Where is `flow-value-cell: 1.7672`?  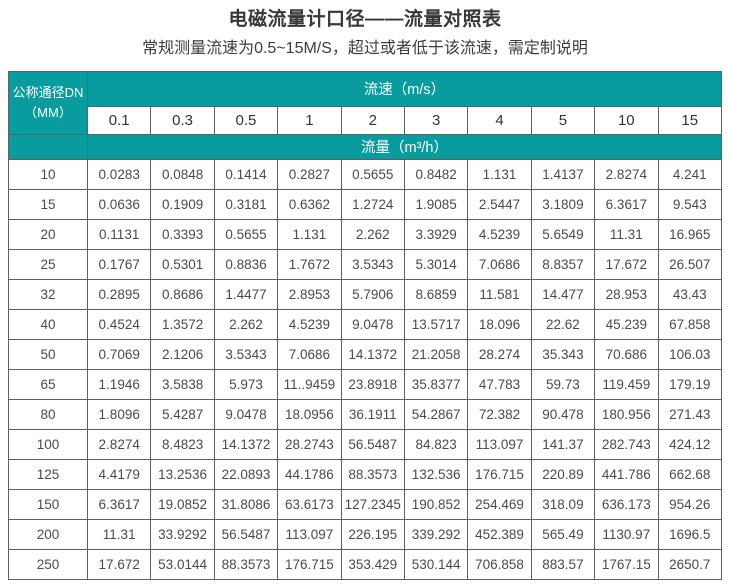 flow-value-cell: 1.7672 is located at coordinates (309, 264).